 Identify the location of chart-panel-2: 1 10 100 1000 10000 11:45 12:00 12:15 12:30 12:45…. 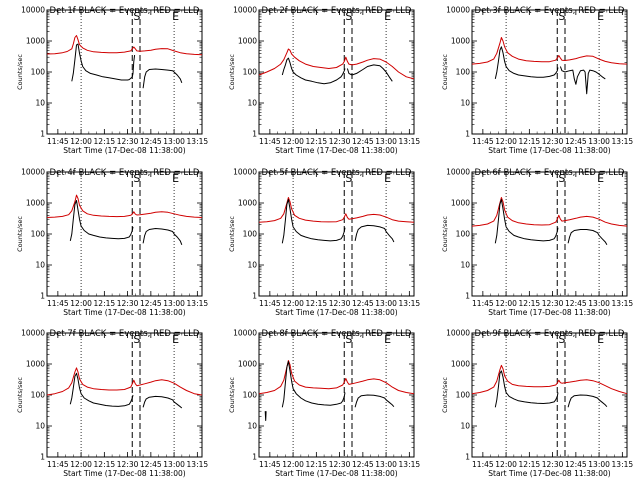
(324, 81).